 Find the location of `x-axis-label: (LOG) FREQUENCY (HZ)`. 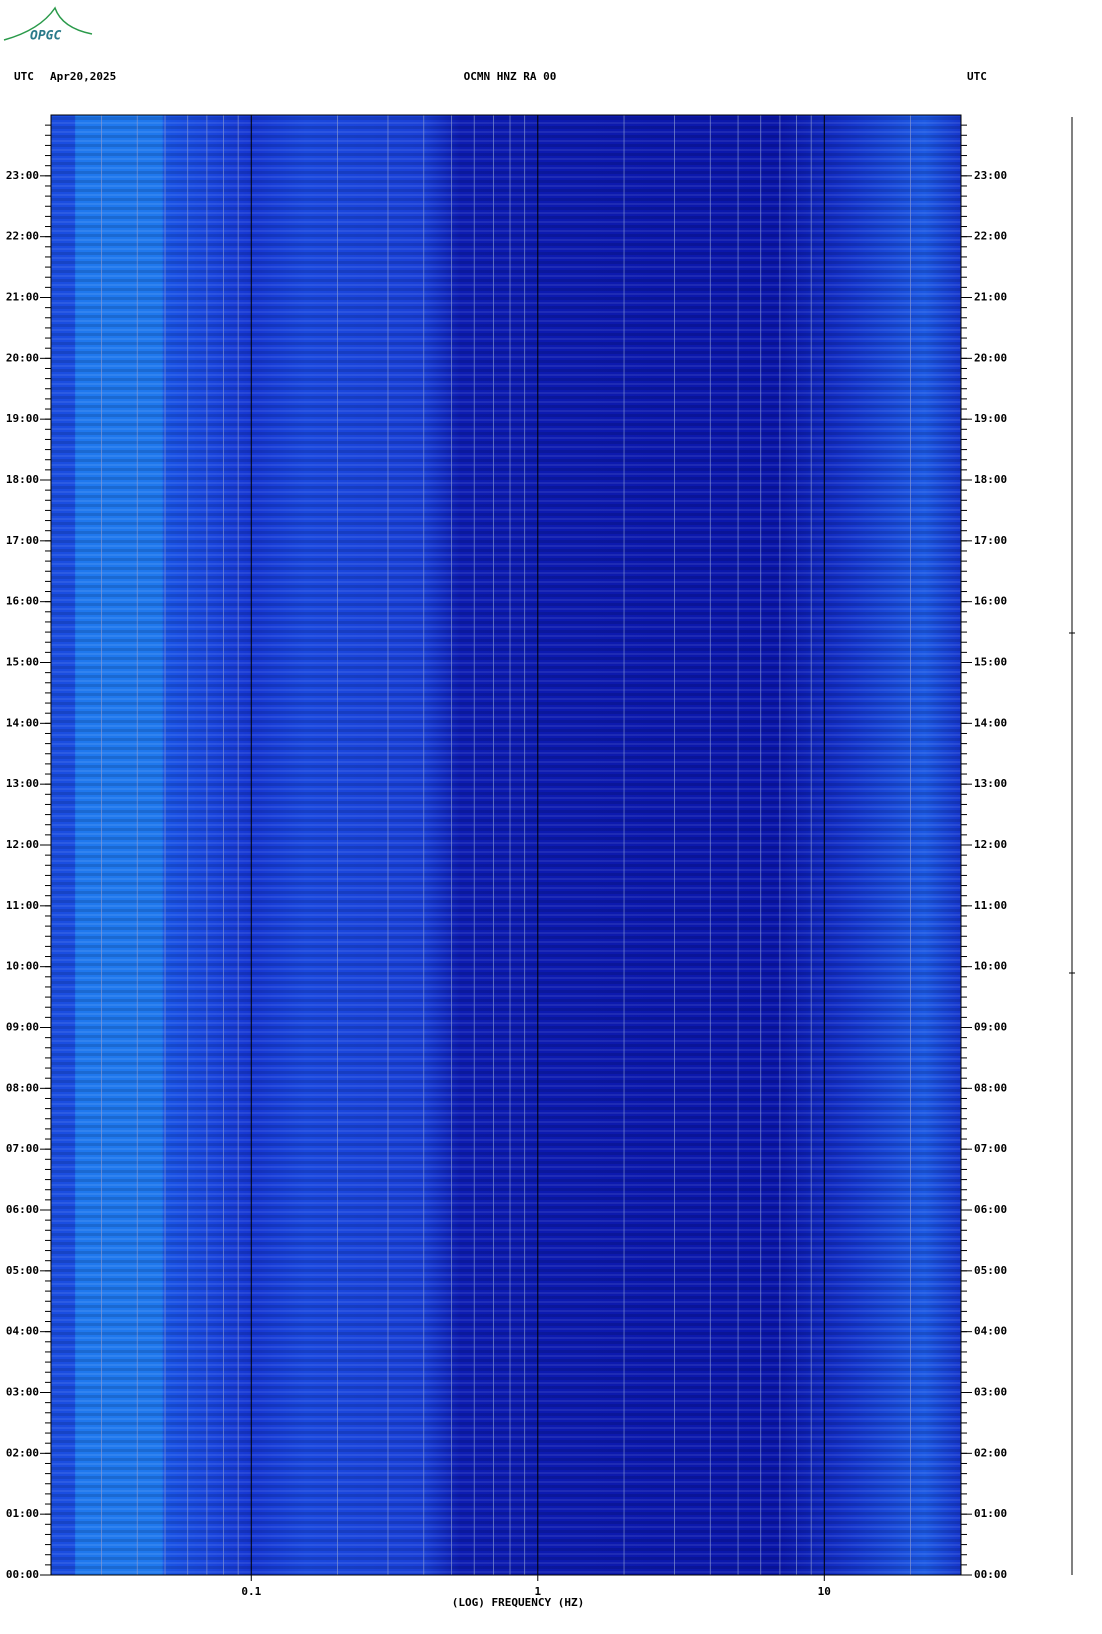

x-axis-label: (LOG) FREQUENCY (HZ) is located at coordinates (518, 1602).